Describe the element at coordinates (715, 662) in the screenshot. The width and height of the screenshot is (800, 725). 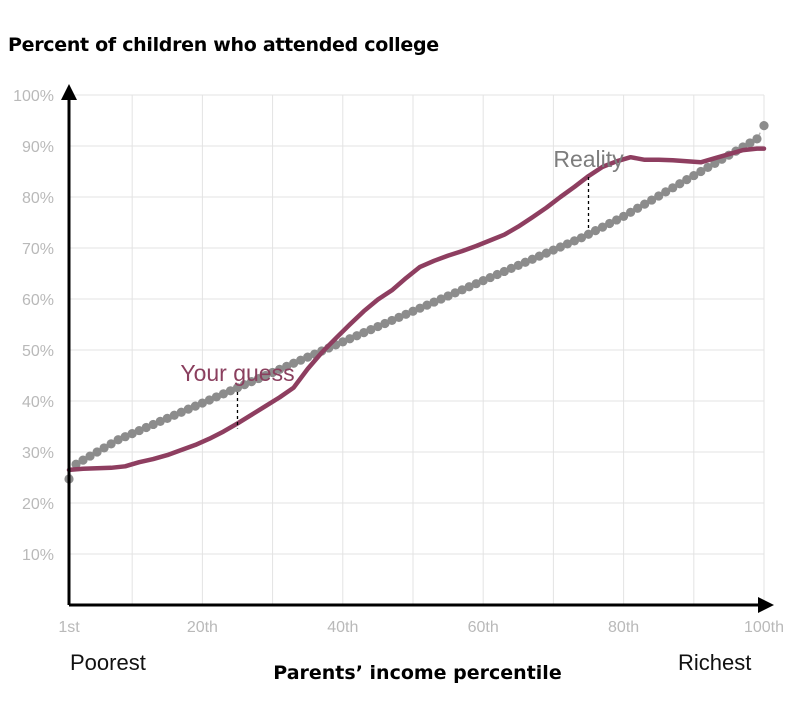
I see `x-axis-right-label: Richest` at that location.